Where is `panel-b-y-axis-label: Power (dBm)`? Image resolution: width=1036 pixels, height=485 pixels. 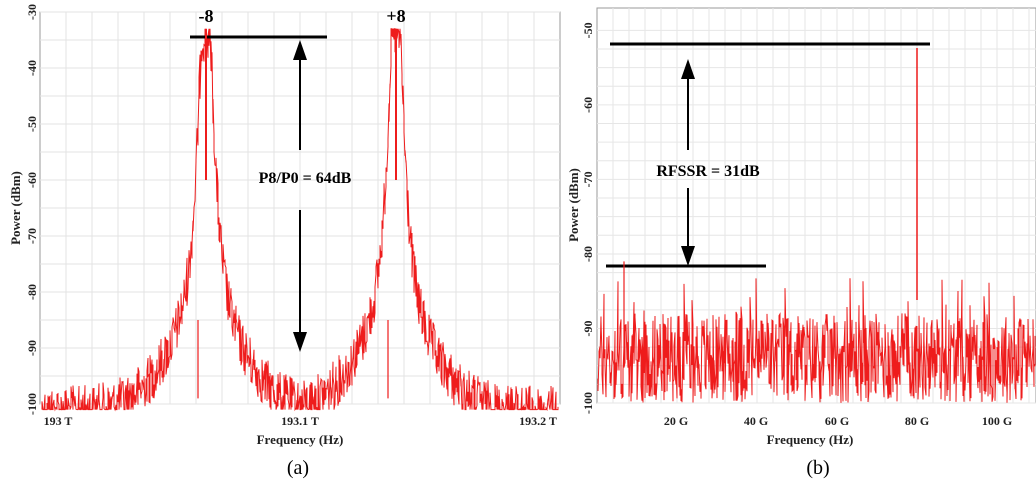 panel-b-y-axis-label: Power (dBm) is located at coordinates (573, 205).